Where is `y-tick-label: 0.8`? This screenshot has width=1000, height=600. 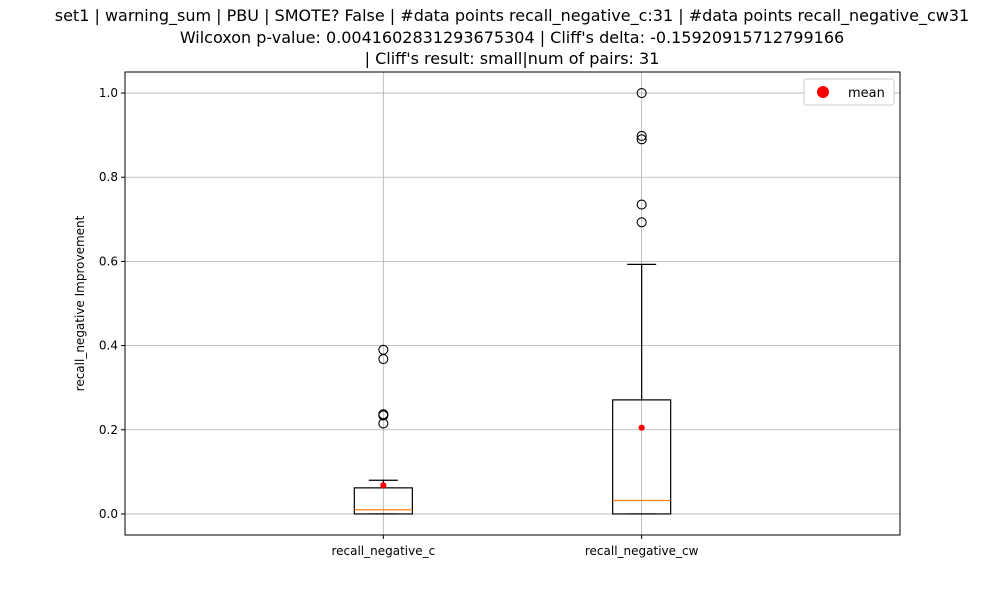 y-tick-label: 0.8 is located at coordinates (108, 177).